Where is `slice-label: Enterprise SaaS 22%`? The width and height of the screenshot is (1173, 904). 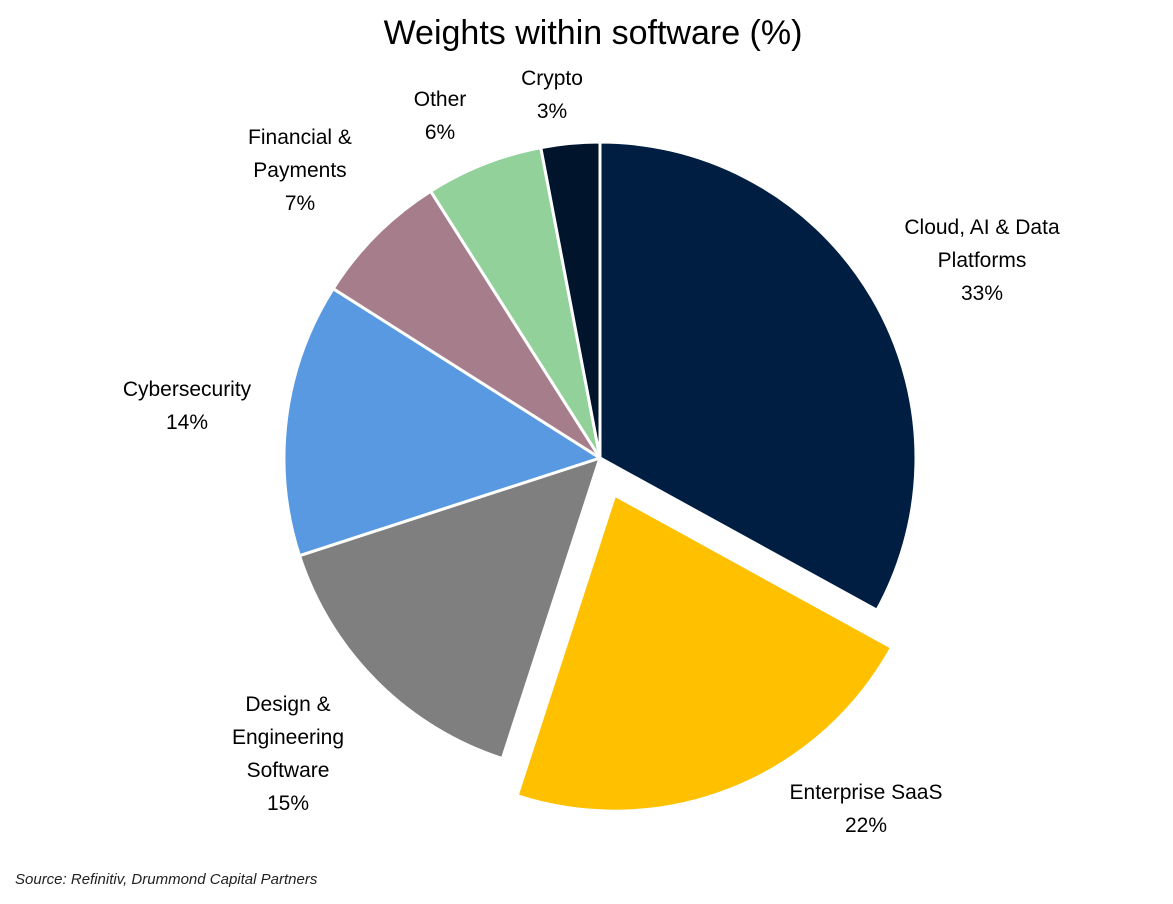 slice-label: Enterprise SaaS 22% is located at coordinates (866, 809).